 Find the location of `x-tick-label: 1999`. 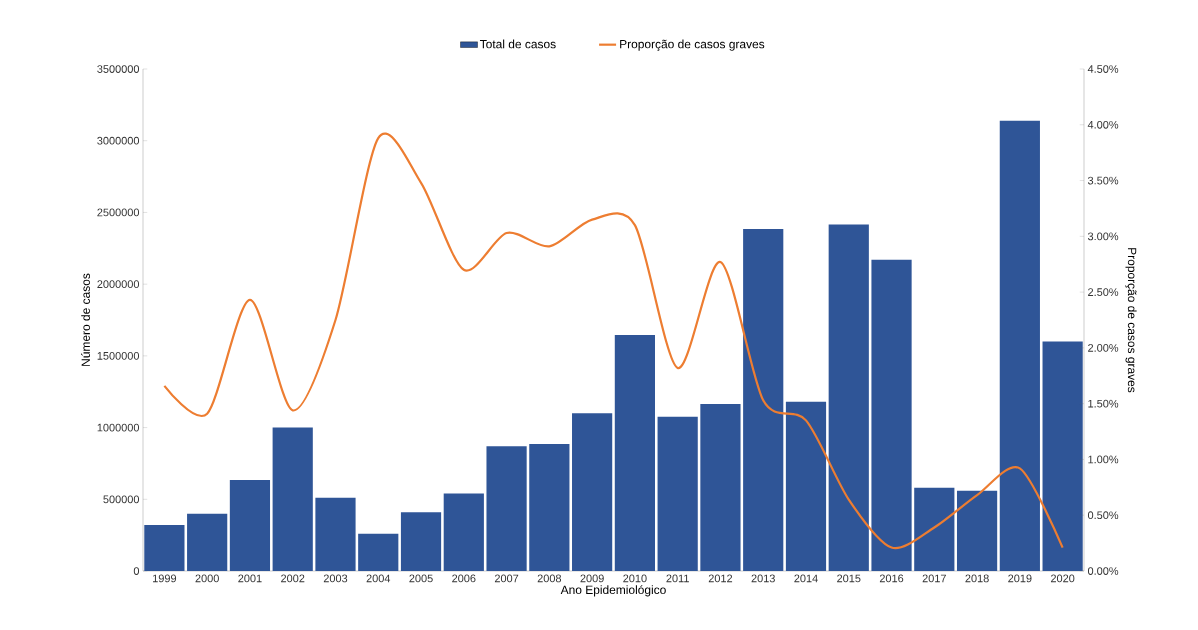

x-tick-label: 1999 is located at coordinates (165, 578).